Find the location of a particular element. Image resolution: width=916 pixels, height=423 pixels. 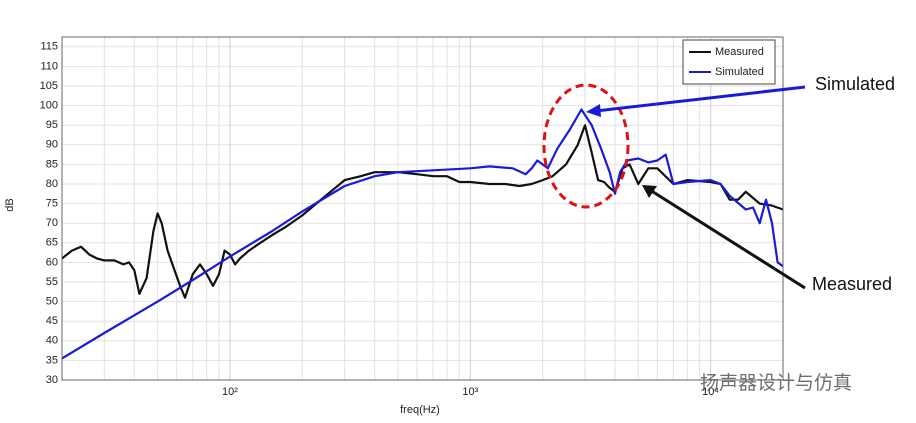

x-tick-label: 10² is located at coordinates (230, 392).